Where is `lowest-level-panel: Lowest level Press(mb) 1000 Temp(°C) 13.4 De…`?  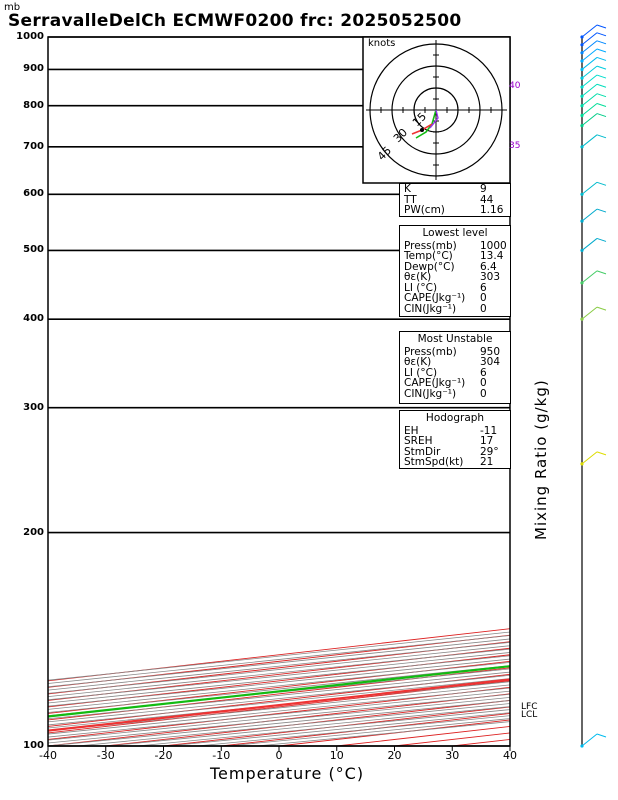
lowest-level-panel: Lowest level Press(mb) 1000 Temp(°C) 13.4 De… is located at coordinates (455, 271).